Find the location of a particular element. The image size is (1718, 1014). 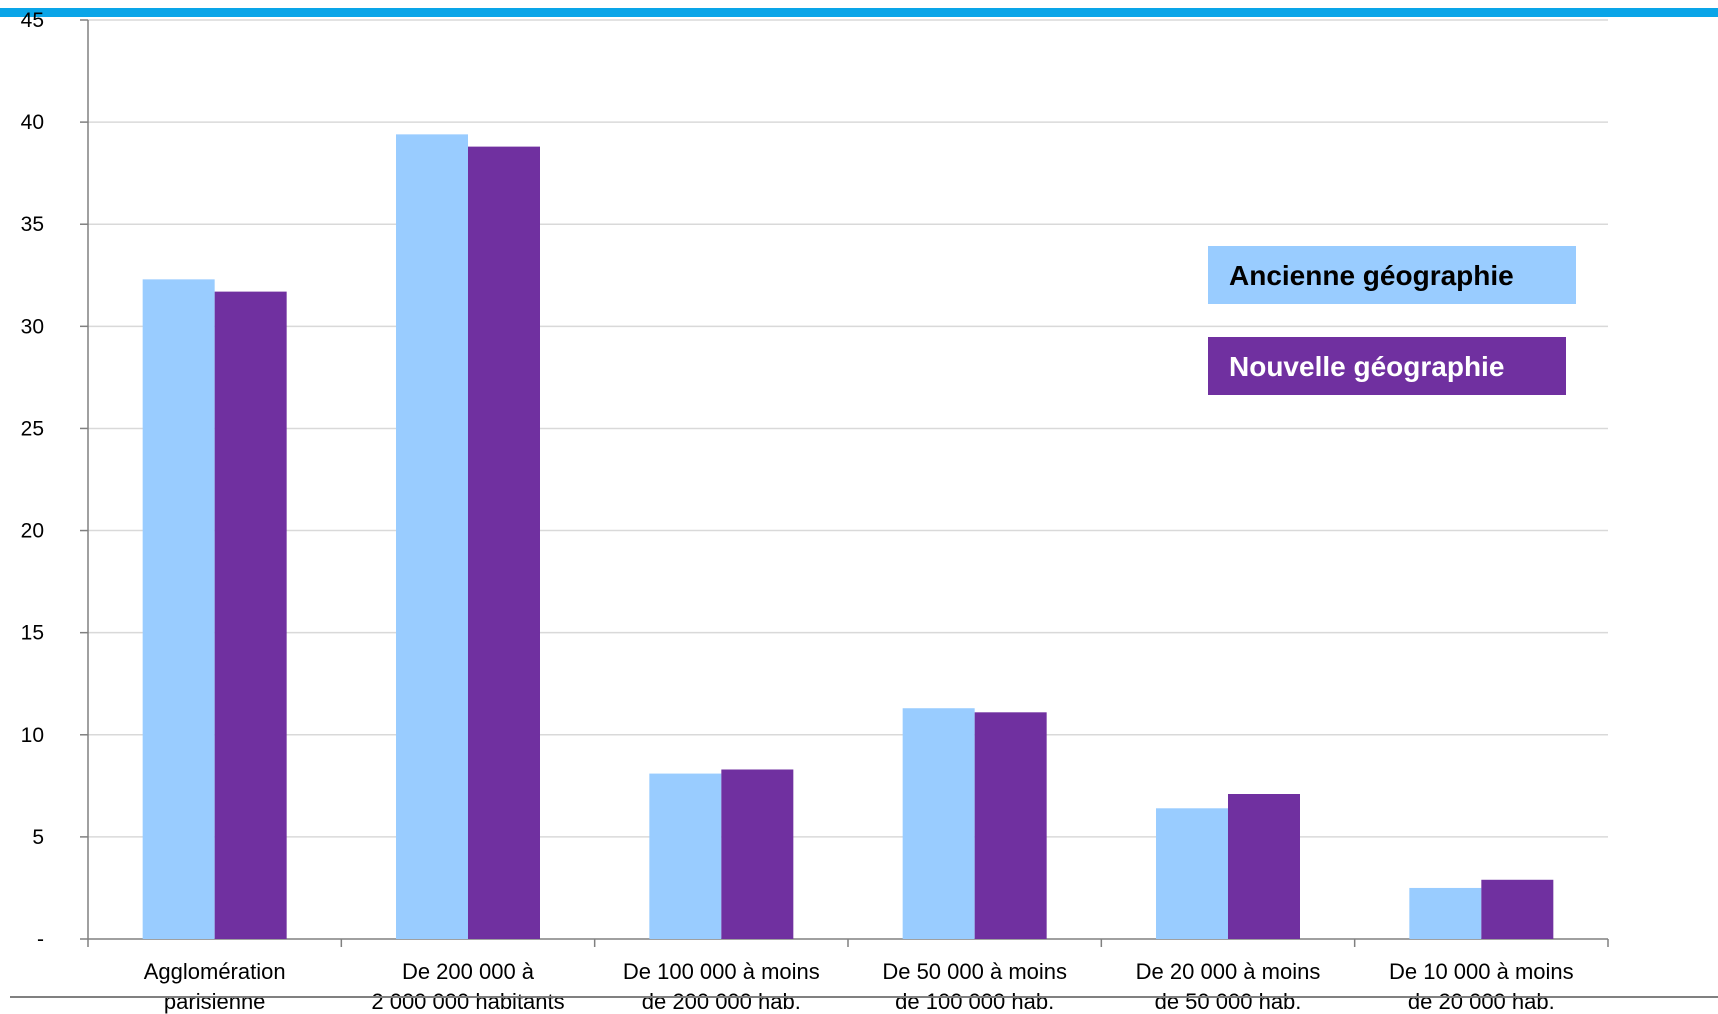

category-label: De 100 000 à moins is located at coordinates (721, 971).